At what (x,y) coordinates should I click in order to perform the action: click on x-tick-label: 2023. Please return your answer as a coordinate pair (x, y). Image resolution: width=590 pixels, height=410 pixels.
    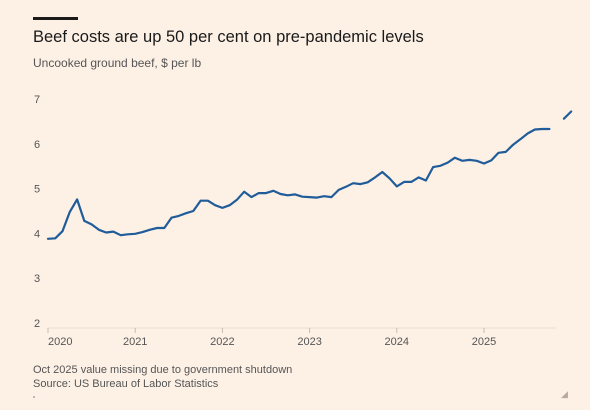
    Looking at the image, I should click on (309, 342).